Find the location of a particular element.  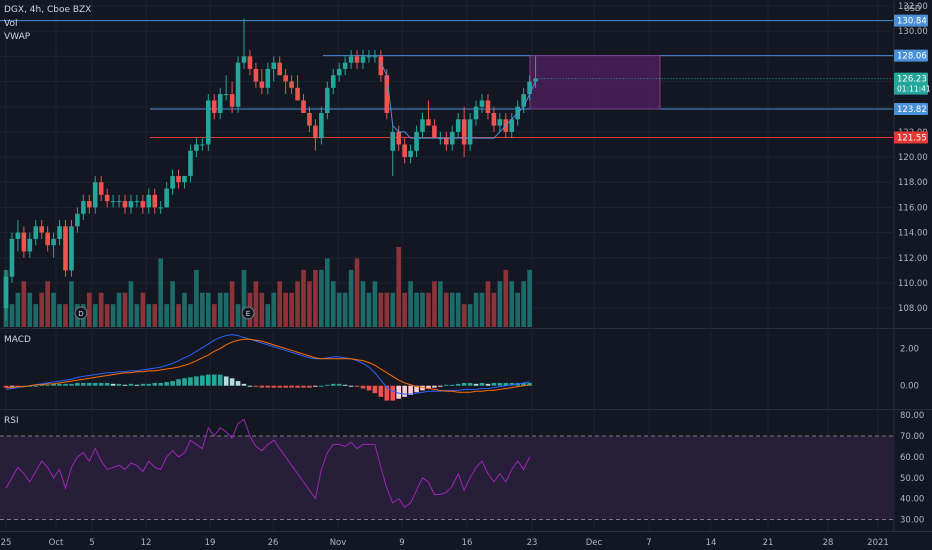

rsi-tick-label: 40.00 is located at coordinates (912, 500).